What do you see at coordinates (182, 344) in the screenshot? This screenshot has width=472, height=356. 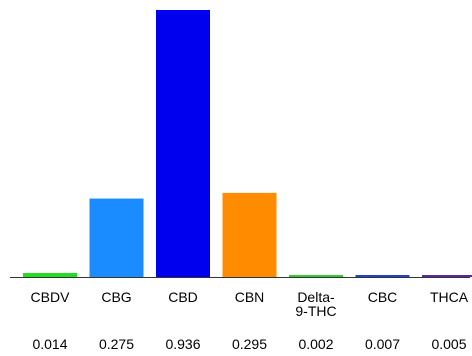 I see `value-label-cbd: 0.936` at bounding box center [182, 344].